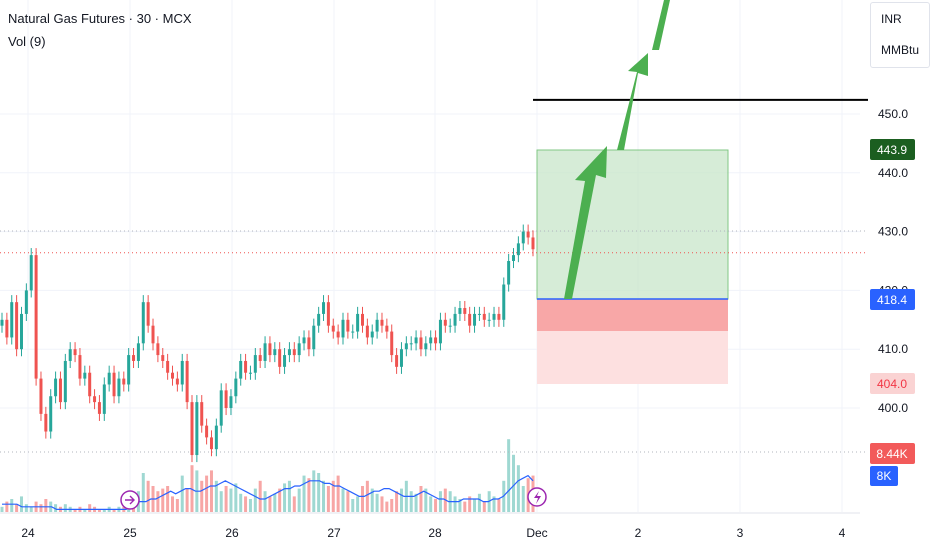  What do you see at coordinates (632, 357) in the screenshot?
I see `stop-zone-light` at bounding box center [632, 357].